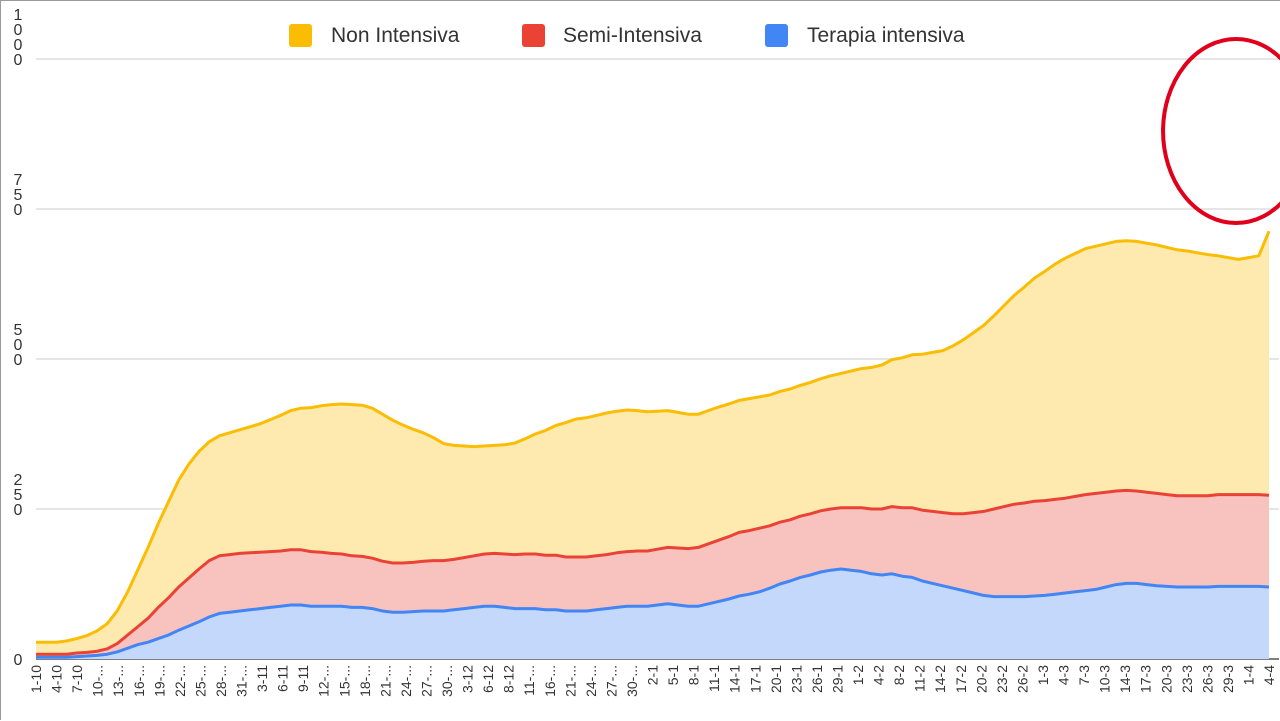 Image resolution: width=1280 pixels, height=721 pixels. I want to click on x-tick-label: 5-1, so click(673, 675).